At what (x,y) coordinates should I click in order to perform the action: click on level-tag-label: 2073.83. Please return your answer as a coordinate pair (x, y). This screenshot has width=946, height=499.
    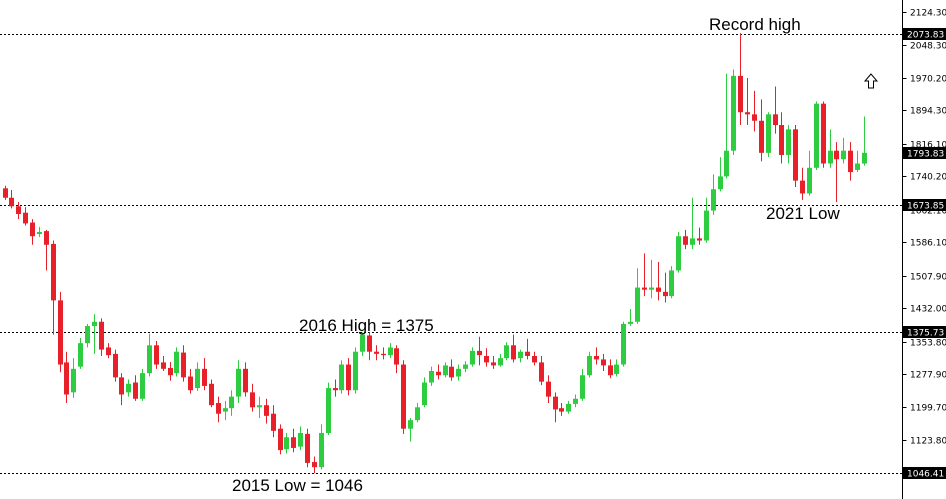
    Looking at the image, I should click on (925, 36).